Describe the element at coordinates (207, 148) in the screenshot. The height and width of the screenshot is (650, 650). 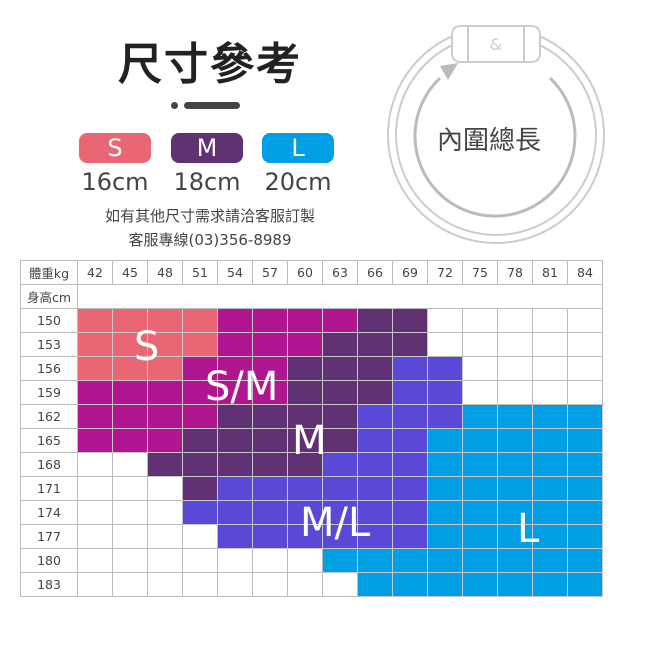
I see `size-badge-m: M` at that location.